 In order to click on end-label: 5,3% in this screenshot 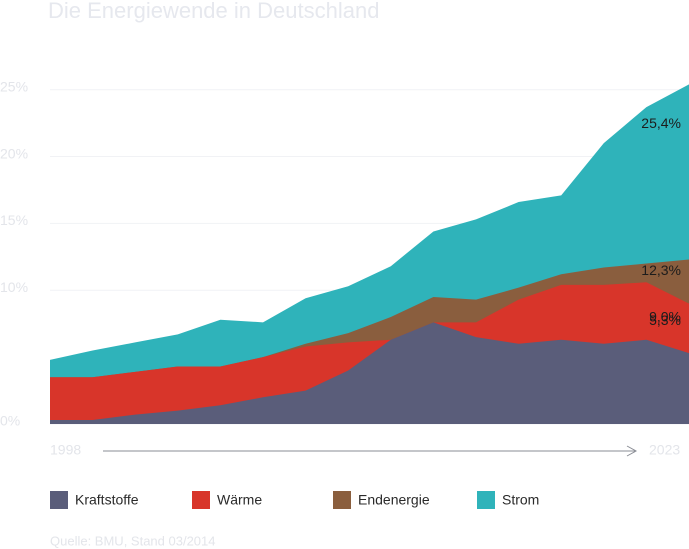, I will do `click(665, 320)`.